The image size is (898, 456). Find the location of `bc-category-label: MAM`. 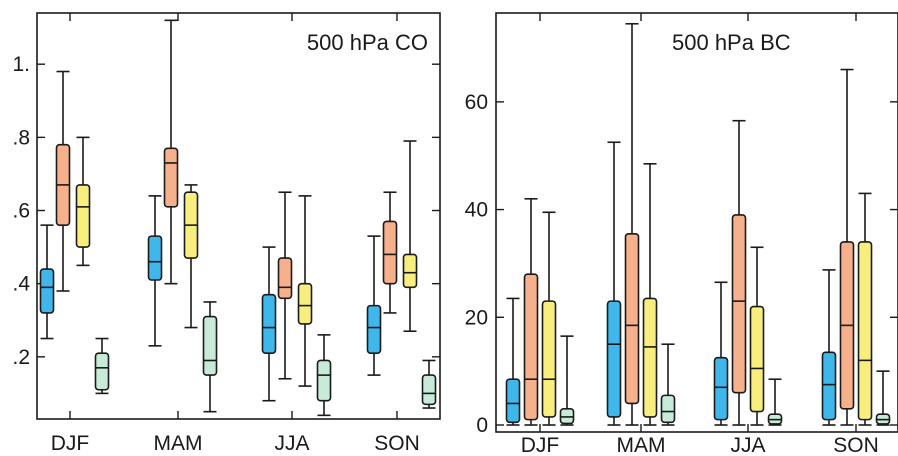

bc-category-label: MAM is located at coordinates (641, 445).